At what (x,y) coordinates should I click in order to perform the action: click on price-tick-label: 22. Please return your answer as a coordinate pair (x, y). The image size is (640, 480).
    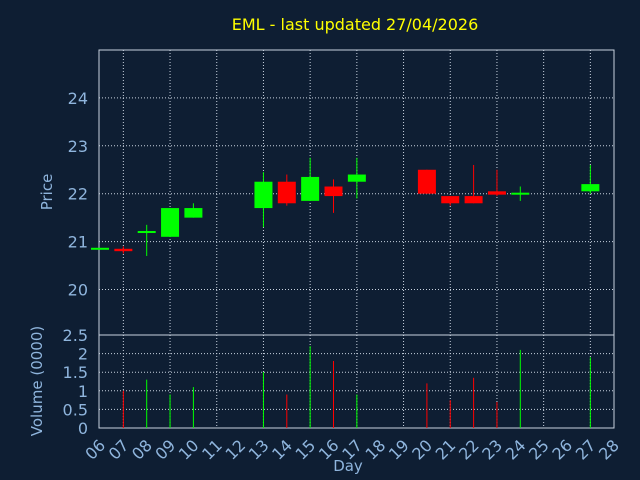
    Looking at the image, I should click on (78, 194).